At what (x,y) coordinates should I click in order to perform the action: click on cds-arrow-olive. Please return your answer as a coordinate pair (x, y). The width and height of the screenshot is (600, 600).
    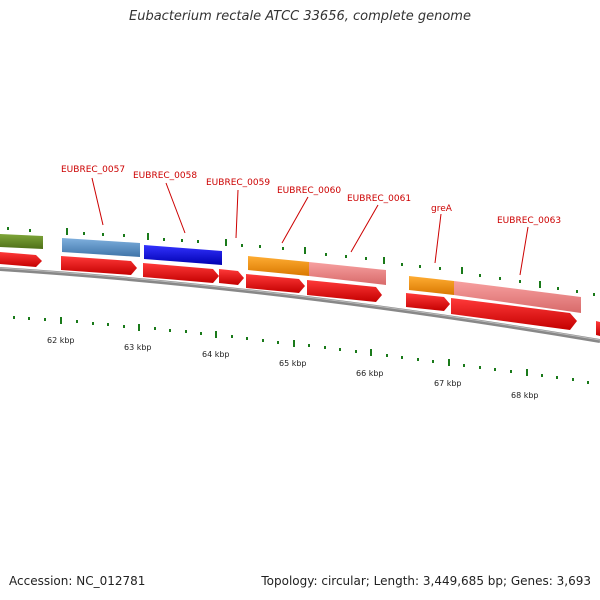
    Looking at the image, I should click on (21, 259).